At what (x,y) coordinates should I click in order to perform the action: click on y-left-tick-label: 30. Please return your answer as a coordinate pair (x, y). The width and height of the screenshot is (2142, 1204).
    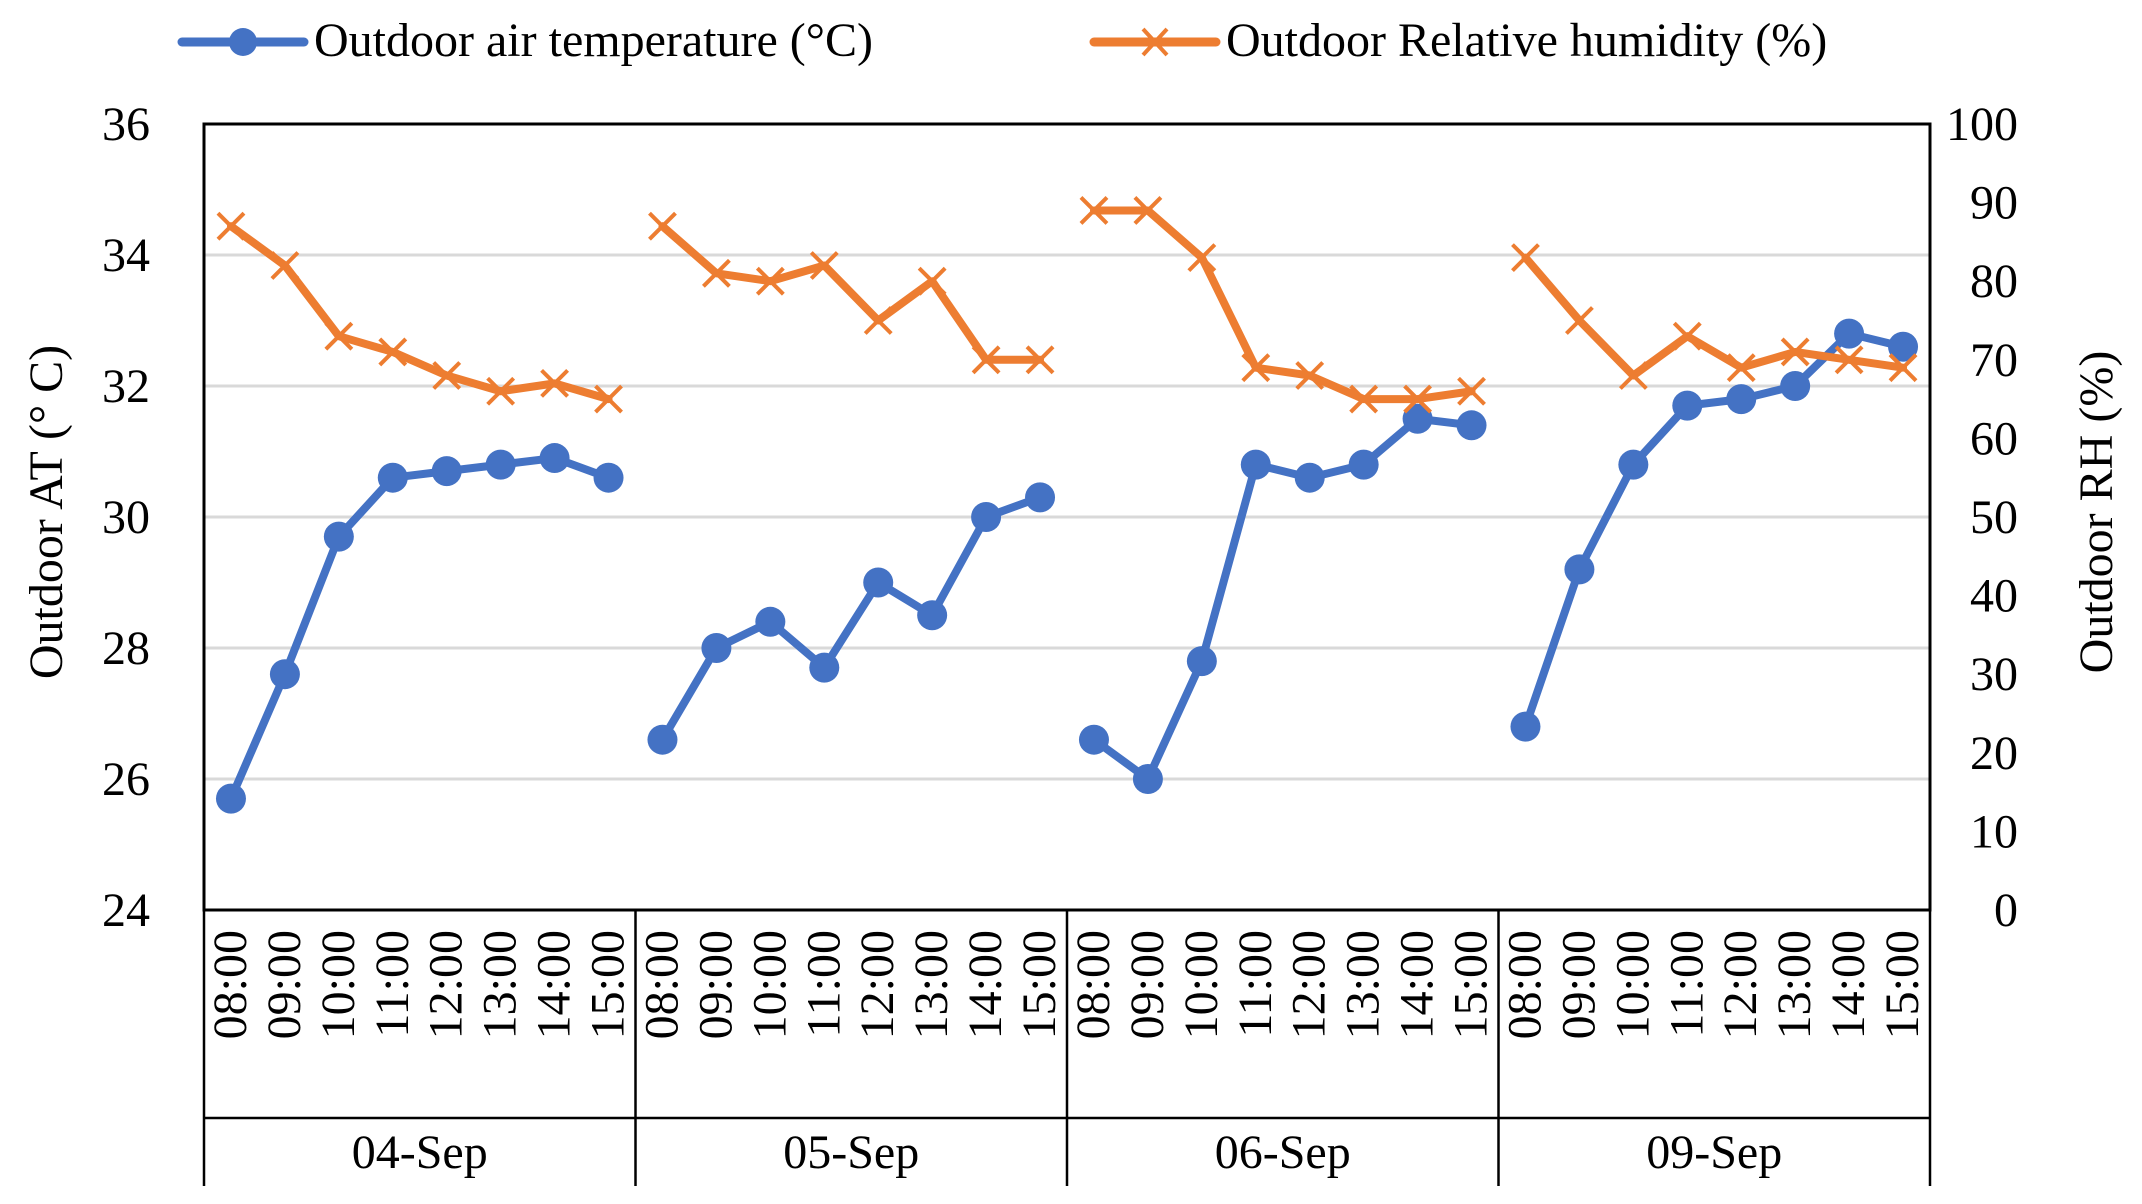
    Looking at the image, I should click on (126, 517).